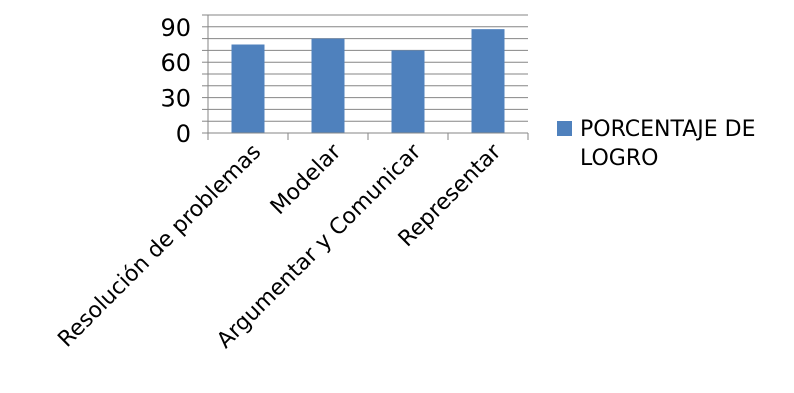  Describe the element at coordinates (668, 129) in the screenshot. I see `legend-label-line-1: PORCENTAJE DE` at that location.